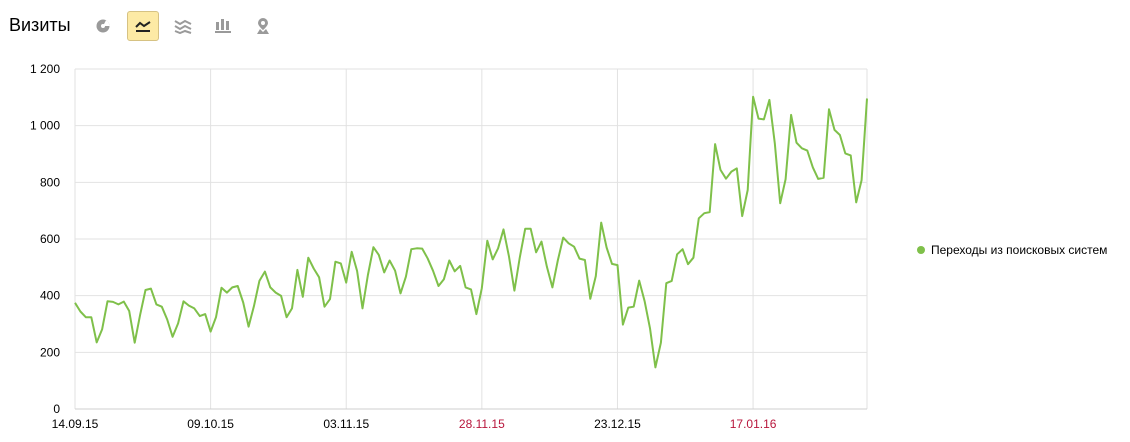  Describe the element at coordinates (50, 352) in the screenshot. I see `y-tick-label: 200` at that location.